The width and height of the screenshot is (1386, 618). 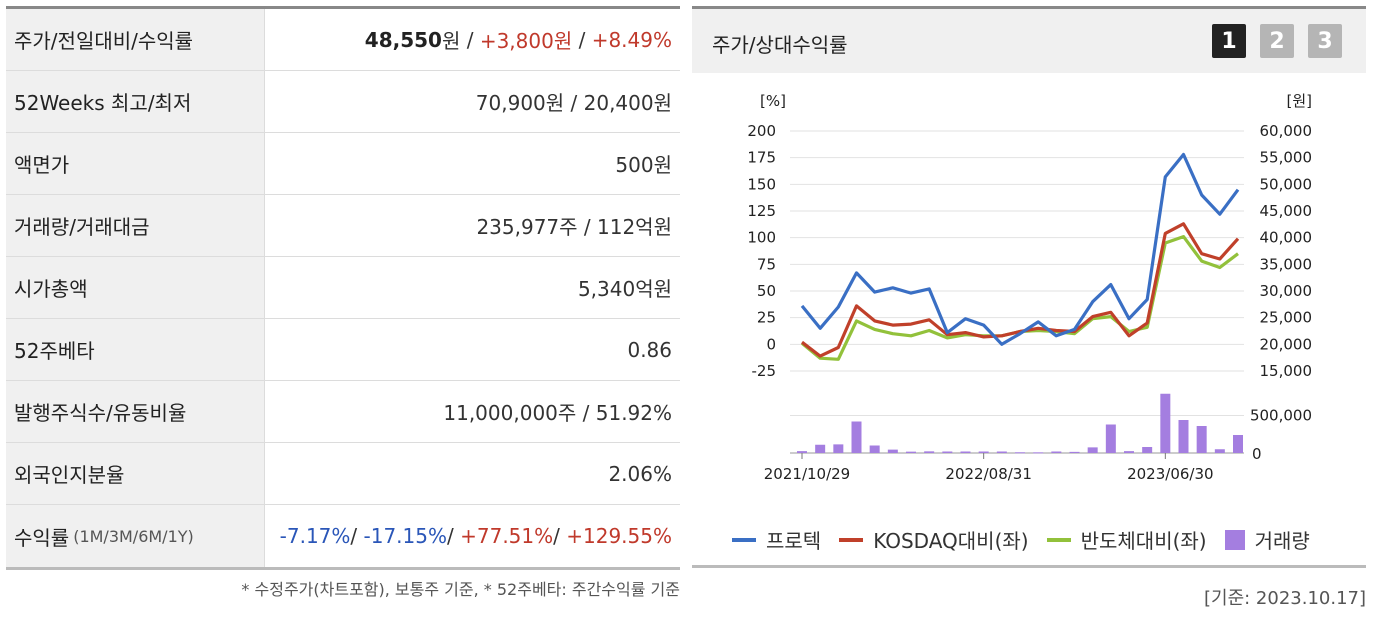 I want to click on legend-item: 반도체대비(좌), so click(x=1126, y=539).